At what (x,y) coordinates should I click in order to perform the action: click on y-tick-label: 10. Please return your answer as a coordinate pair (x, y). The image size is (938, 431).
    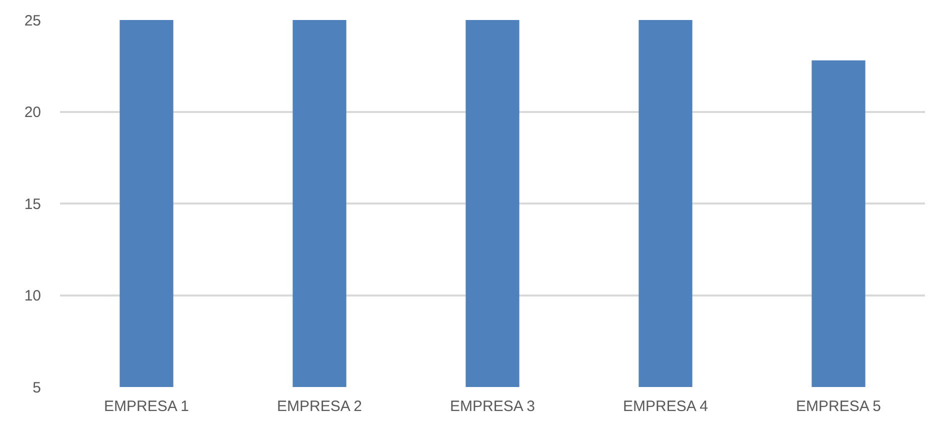
    Looking at the image, I should click on (32, 296).